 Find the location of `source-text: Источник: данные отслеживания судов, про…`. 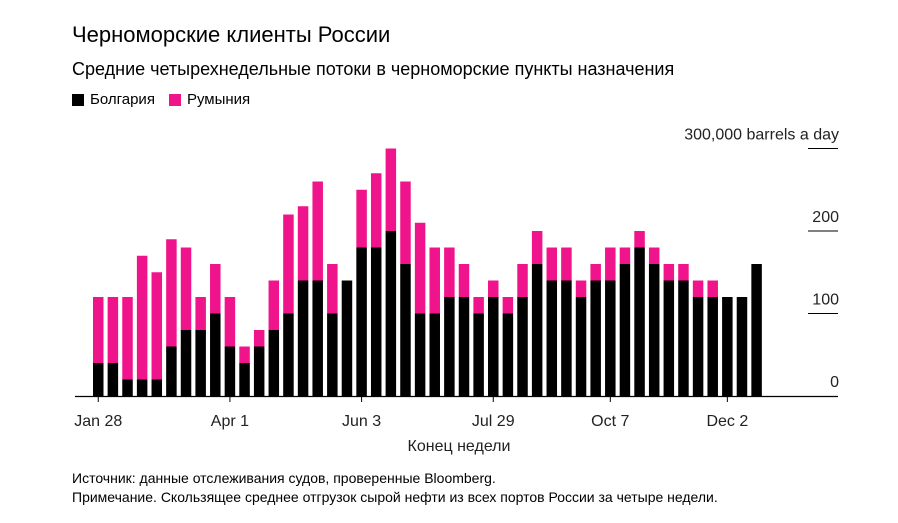

source-text: Источник: данные отслеживания судов, про… is located at coordinates (284, 478).